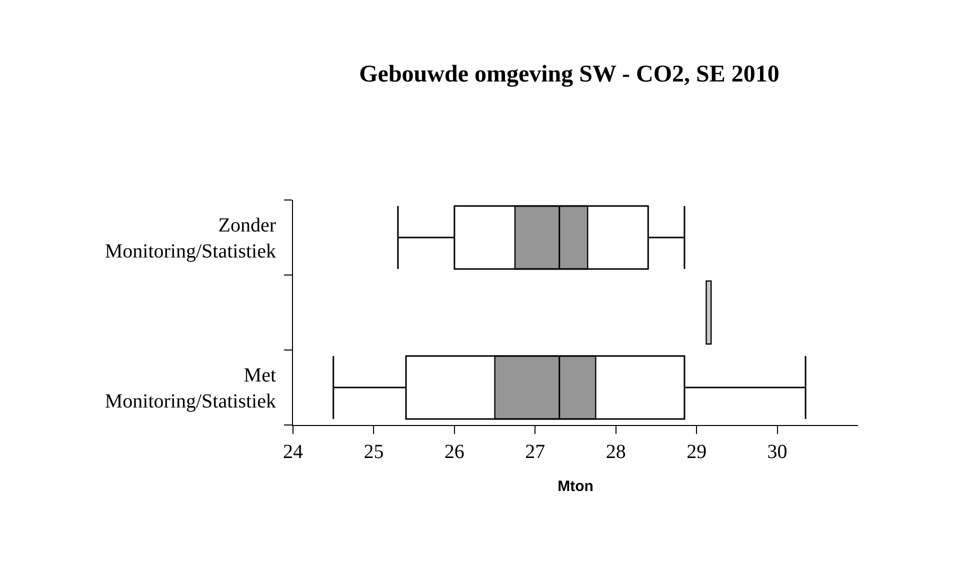  I want to click on y-tick-label: Met Monitoring/Statistiek, so click(190, 388).